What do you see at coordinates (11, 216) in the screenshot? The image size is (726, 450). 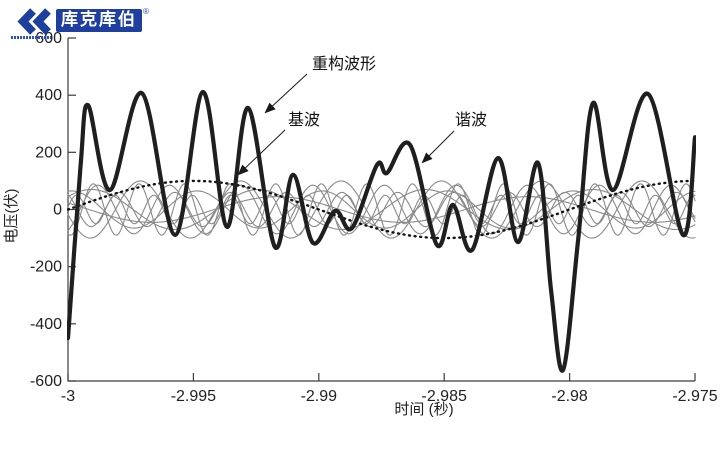 I see `y-axis-title: 电压(伏)` at bounding box center [11, 216].